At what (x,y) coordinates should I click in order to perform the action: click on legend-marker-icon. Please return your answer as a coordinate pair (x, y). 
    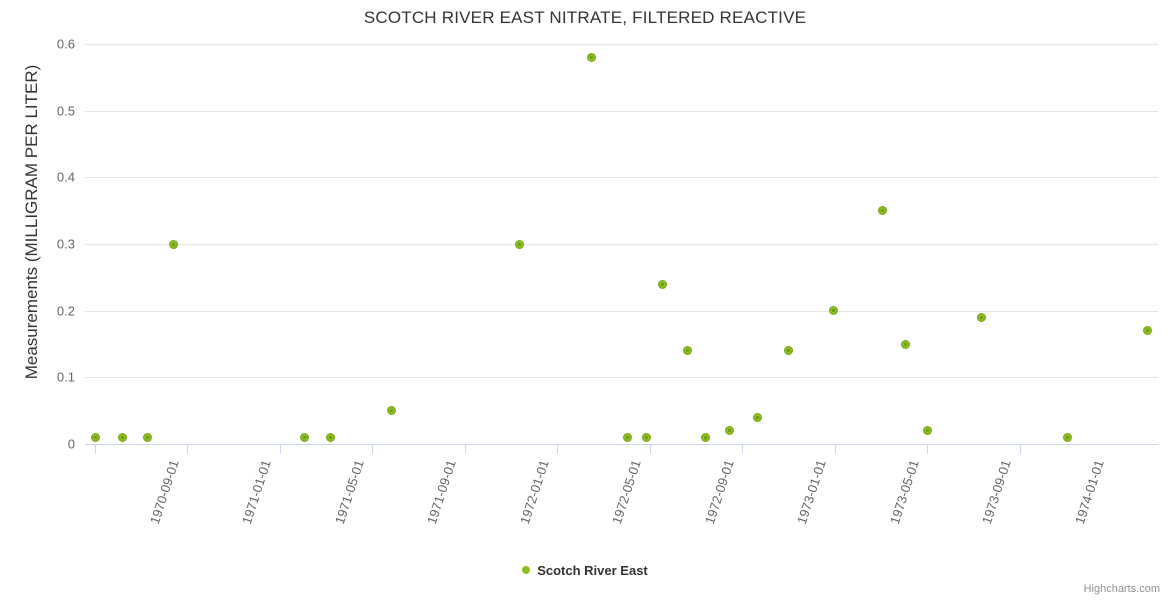
    Looking at the image, I should click on (526, 569).